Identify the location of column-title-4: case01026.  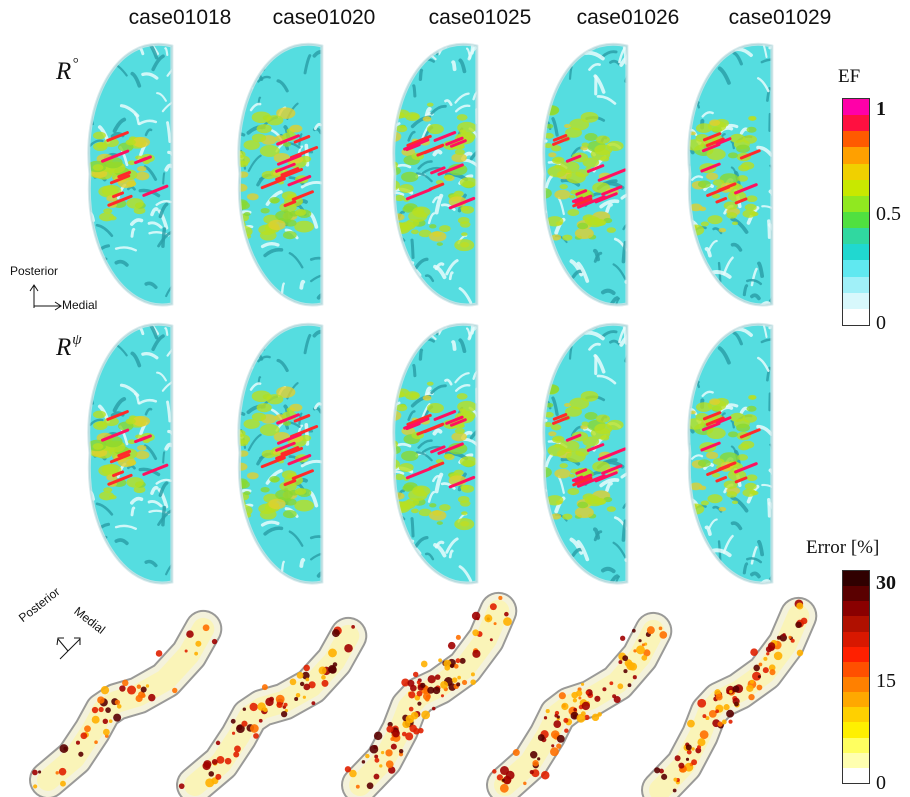
(628, 17).